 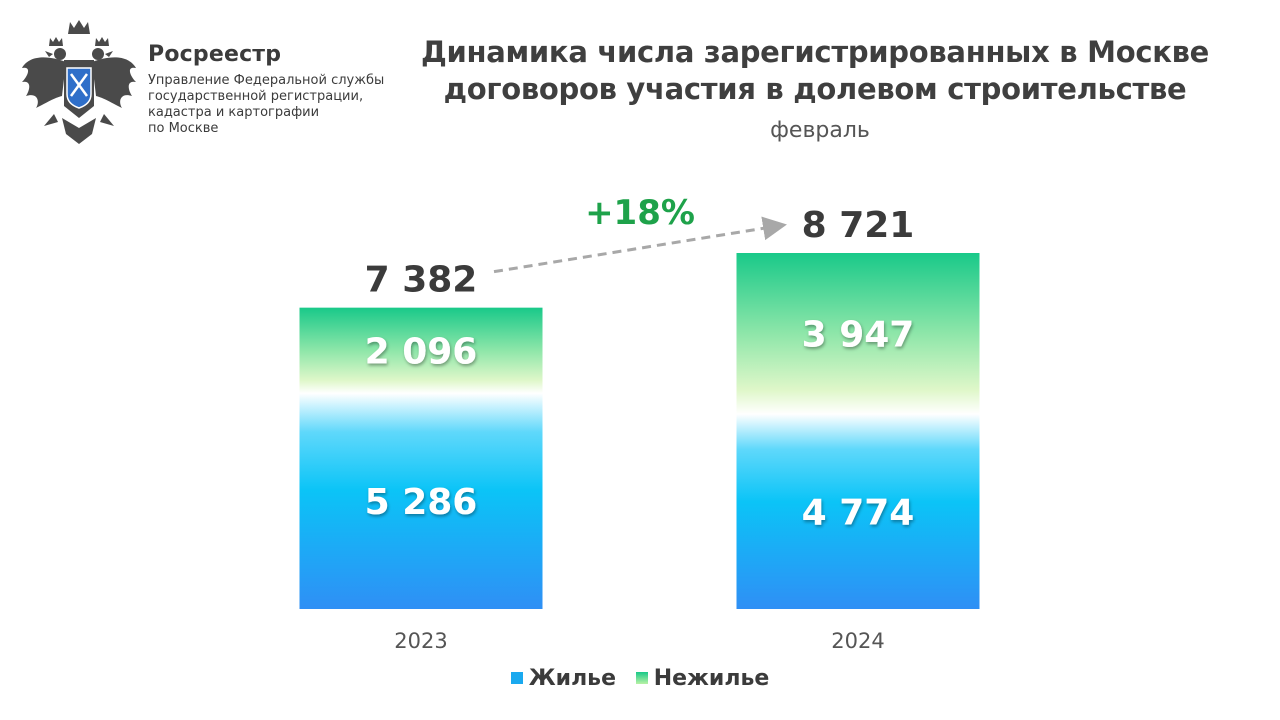 What do you see at coordinates (79, 82) in the screenshot?
I see `double-headed-eagle-emblem-icon` at bounding box center [79, 82].